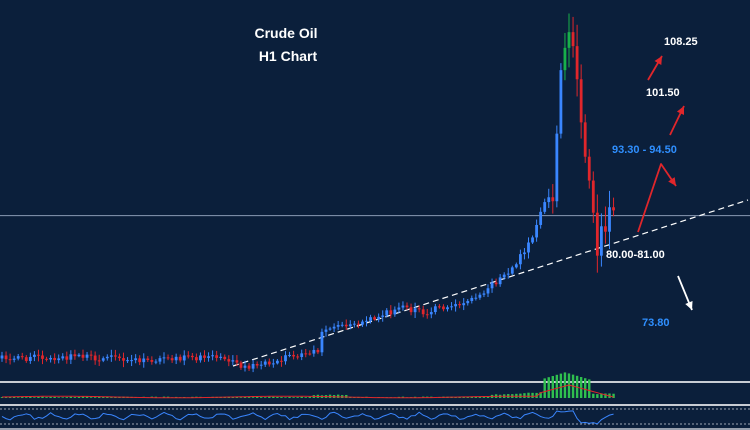 This screenshot has width=750, height=430. I want to click on rsi-line, so click(307, 417).